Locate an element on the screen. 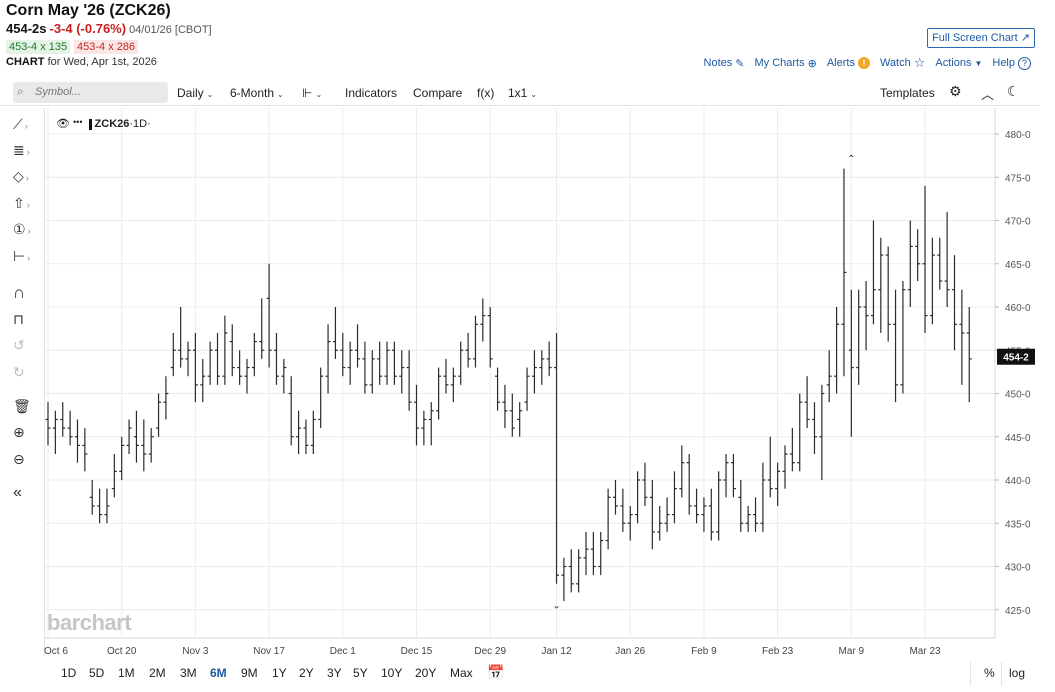 Image resolution: width=1055 pixels, height=692 pixels. compare-button: Compare is located at coordinates (438, 93).